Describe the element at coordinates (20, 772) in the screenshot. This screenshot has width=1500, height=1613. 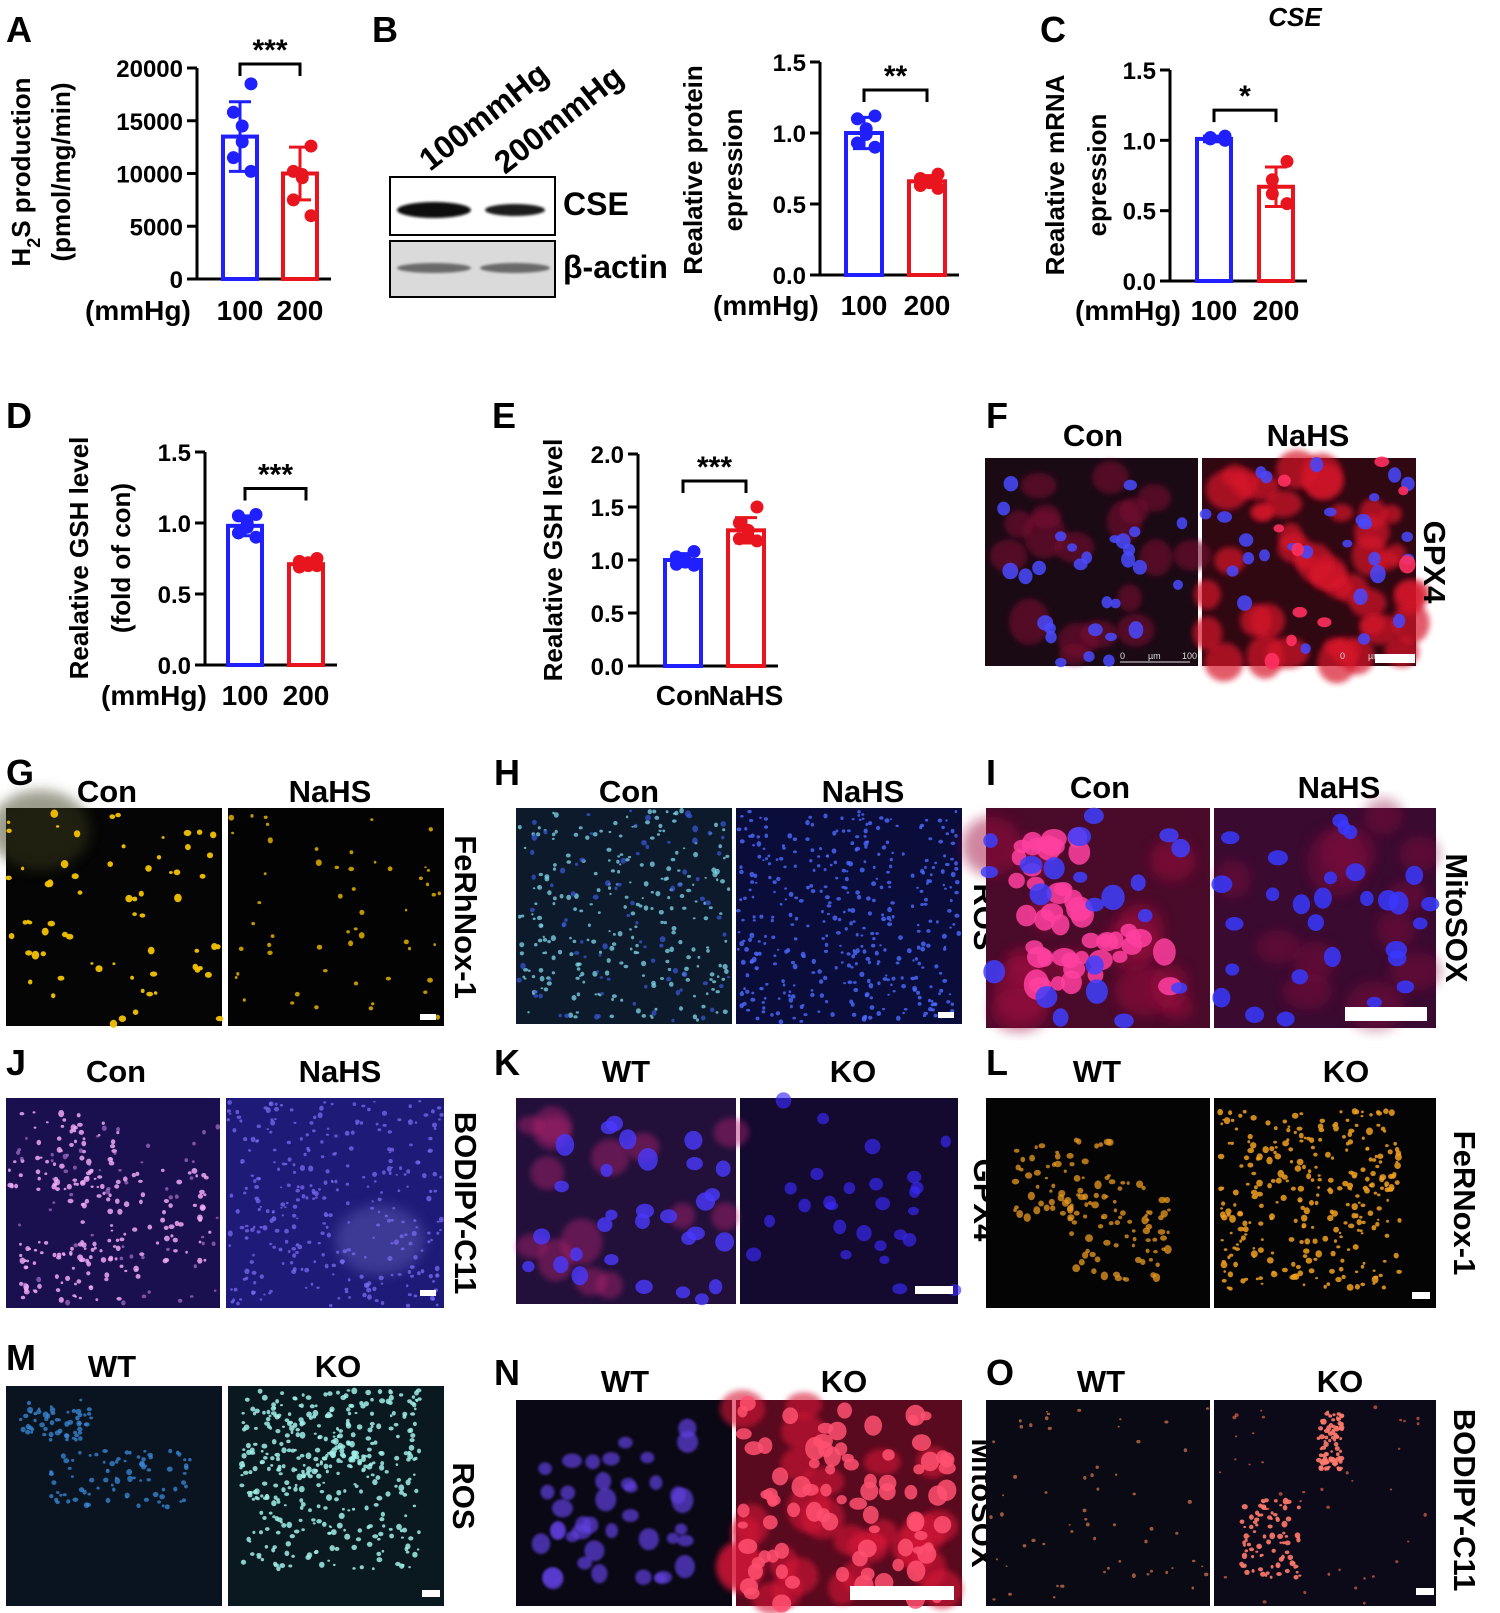
I see `panel-label-g: G` at that location.